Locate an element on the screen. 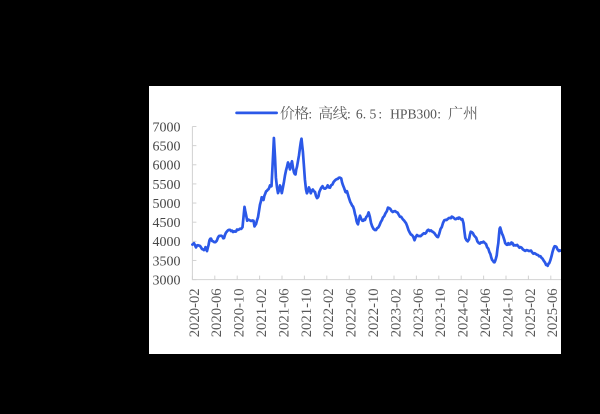 The width and height of the screenshot is (600, 414). svg-text: 2024-02 is located at coordinates (464, 312).